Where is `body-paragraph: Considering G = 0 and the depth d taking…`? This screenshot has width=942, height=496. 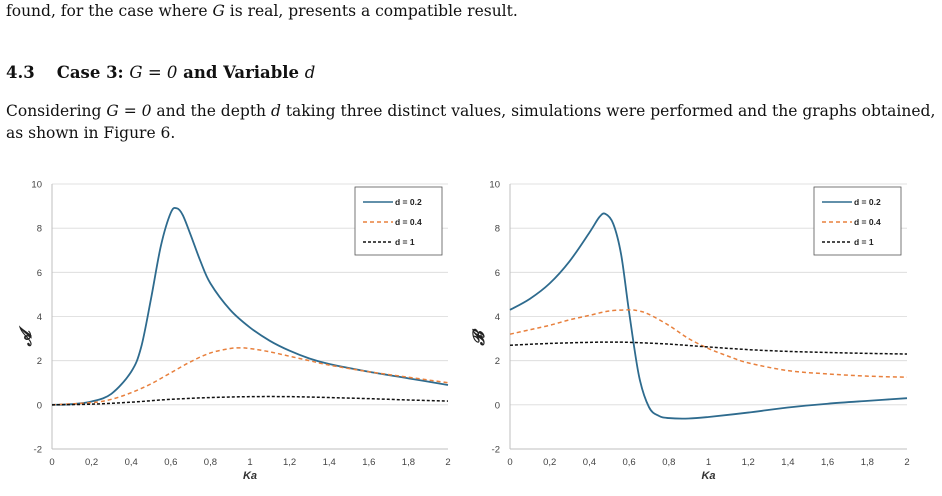
body-paragraph: Considering G = 0 and the depth d taking… is located at coordinates (471, 122).